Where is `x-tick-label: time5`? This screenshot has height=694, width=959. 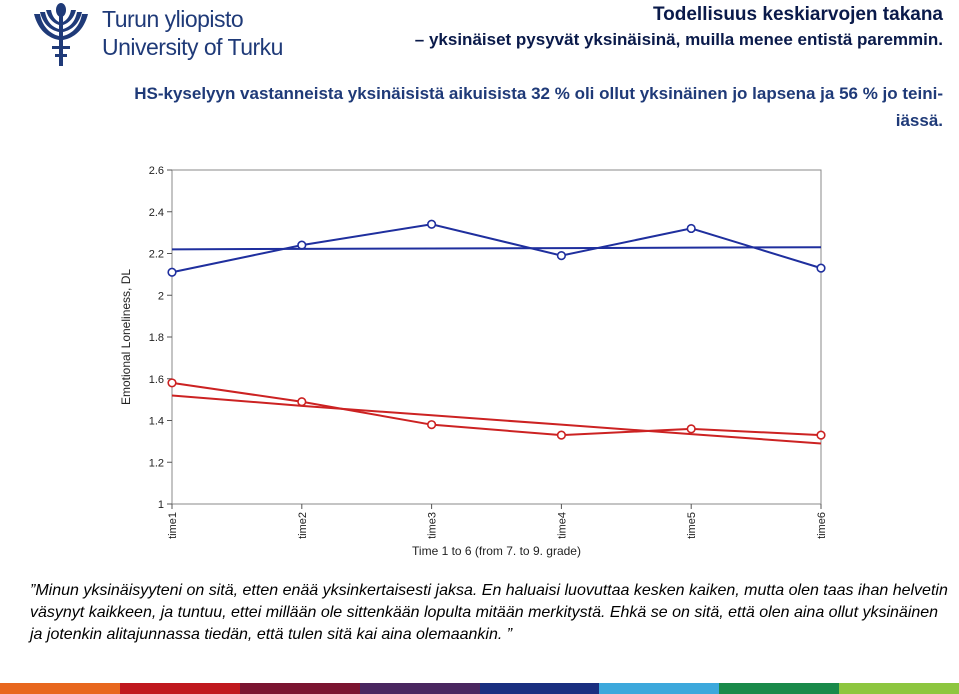
x-tick-label: time5 is located at coordinates (692, 525).